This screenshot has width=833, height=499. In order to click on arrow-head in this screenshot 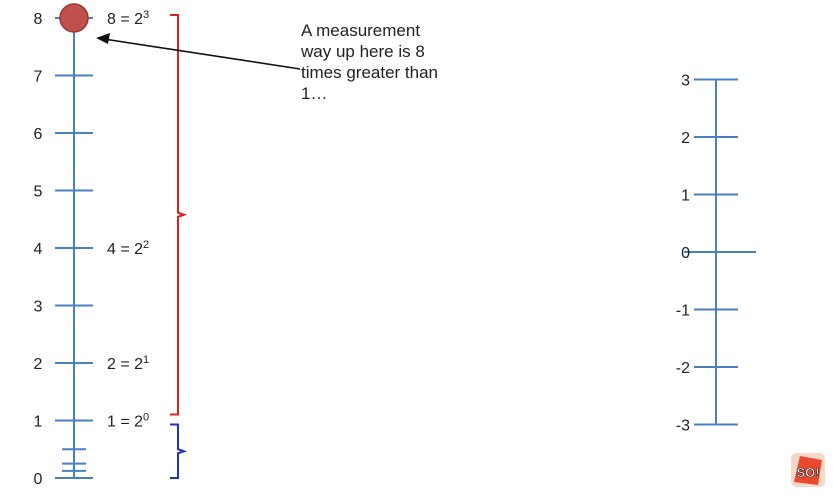, I will do `click(103, 38)`.